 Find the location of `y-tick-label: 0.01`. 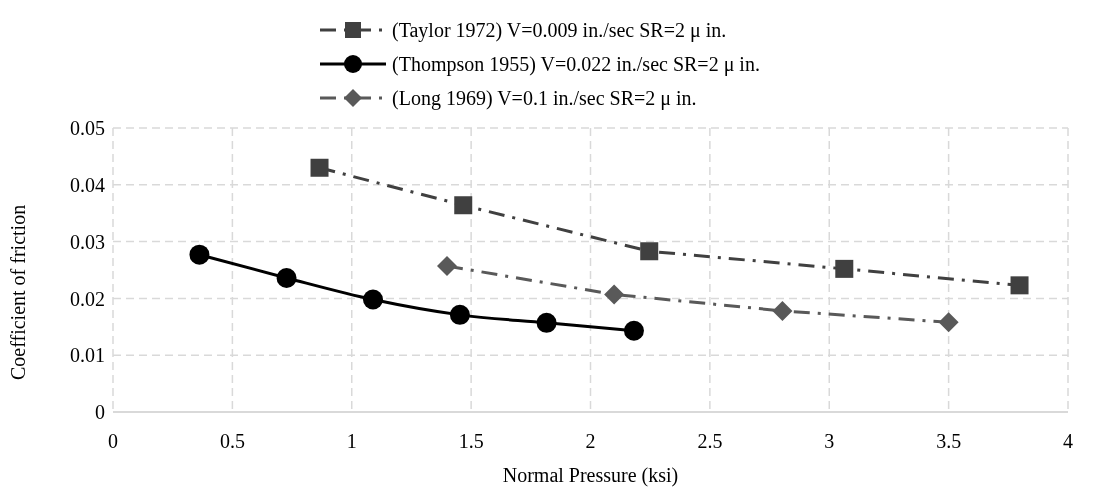

y-tick-label: 0.01 is located at coordinates (87, 355).